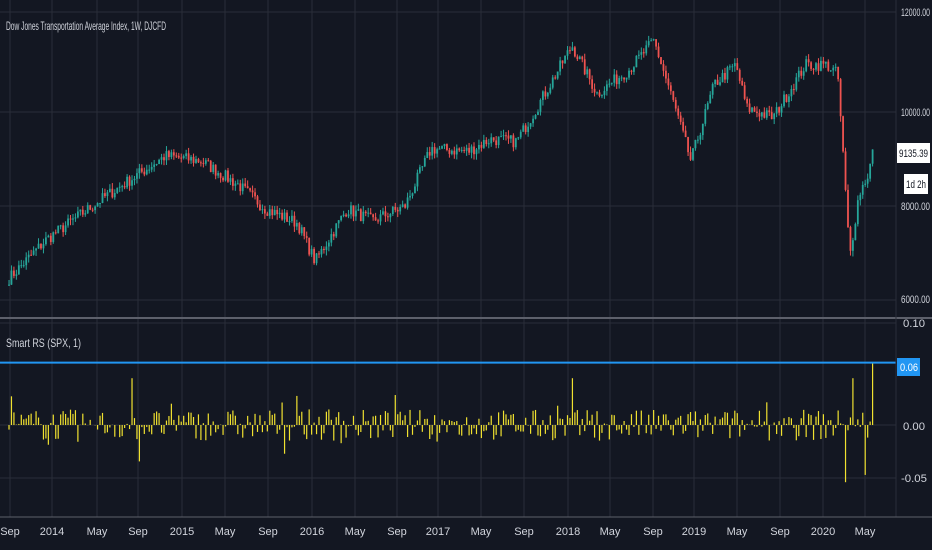 The height and width of the screenshot is (550, 932). I want to click on rs-axis: 0.10 0.00 -0.05, so click(914, 401).